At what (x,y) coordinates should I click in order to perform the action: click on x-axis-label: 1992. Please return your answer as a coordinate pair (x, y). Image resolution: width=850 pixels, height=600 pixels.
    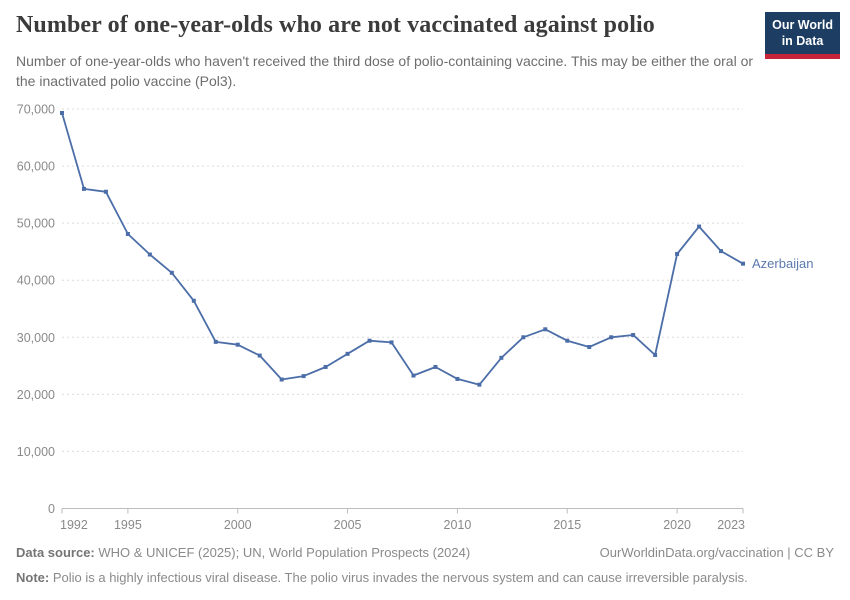
    Looking at the image, I should click on (74, 525).